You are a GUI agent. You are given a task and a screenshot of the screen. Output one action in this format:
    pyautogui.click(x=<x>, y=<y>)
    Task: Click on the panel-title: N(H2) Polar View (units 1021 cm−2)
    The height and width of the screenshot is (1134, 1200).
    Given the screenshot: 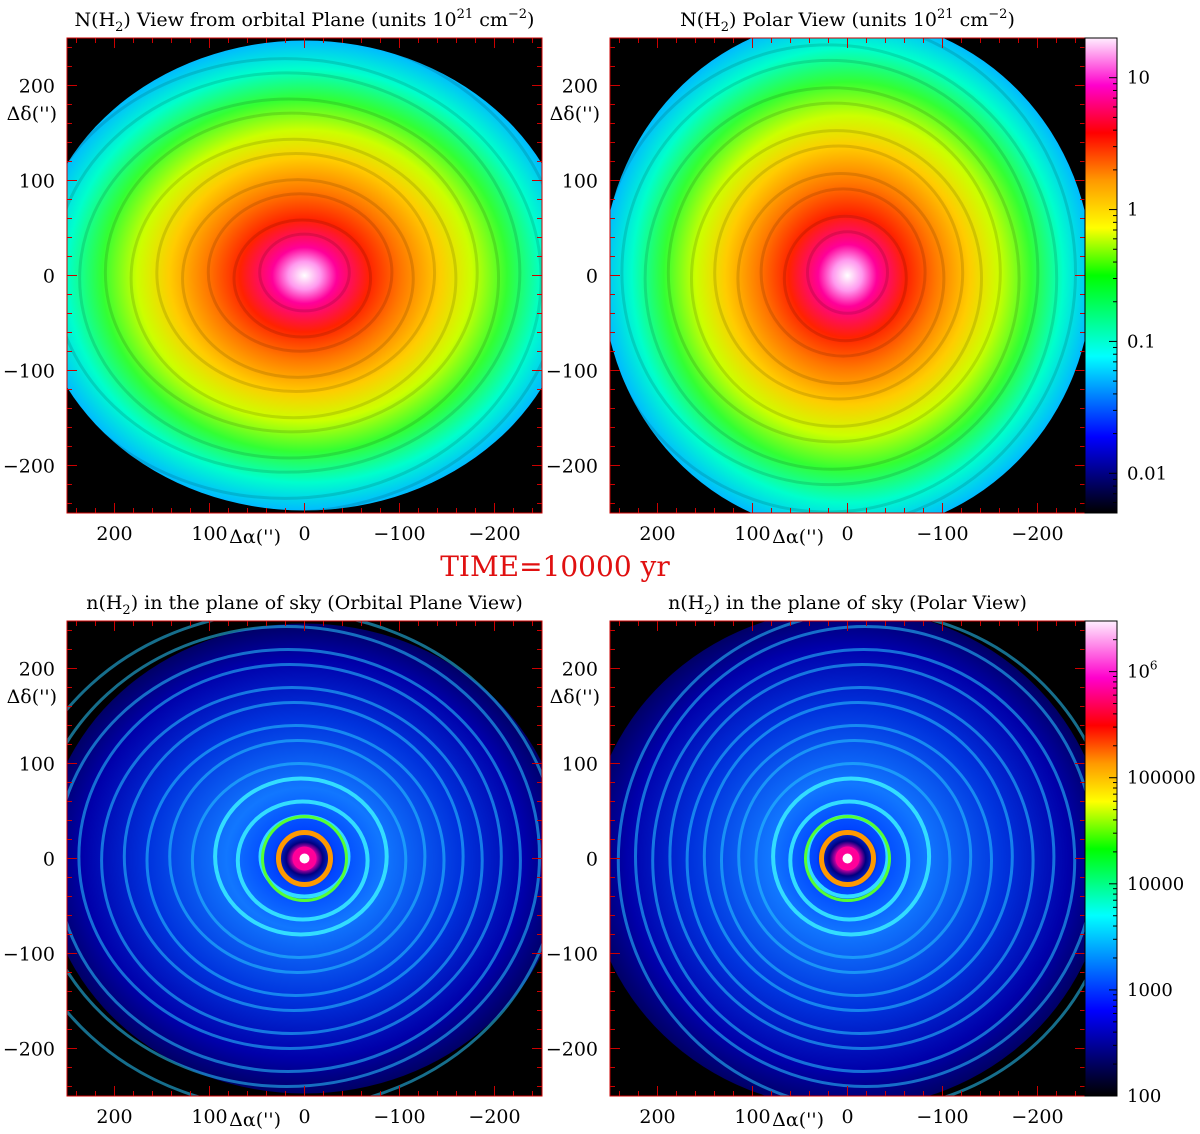 What is the action you would take?
    pyautogui.click(x=847, y=21)
    